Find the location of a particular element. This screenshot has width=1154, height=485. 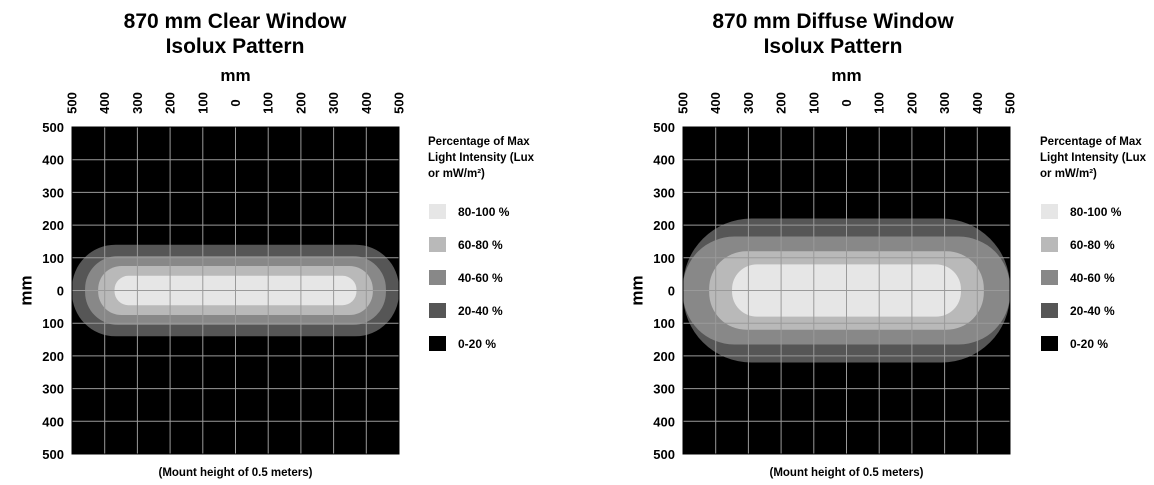

chart-title: 870 mm Diffuse Window is located at coordinates (833, 21).